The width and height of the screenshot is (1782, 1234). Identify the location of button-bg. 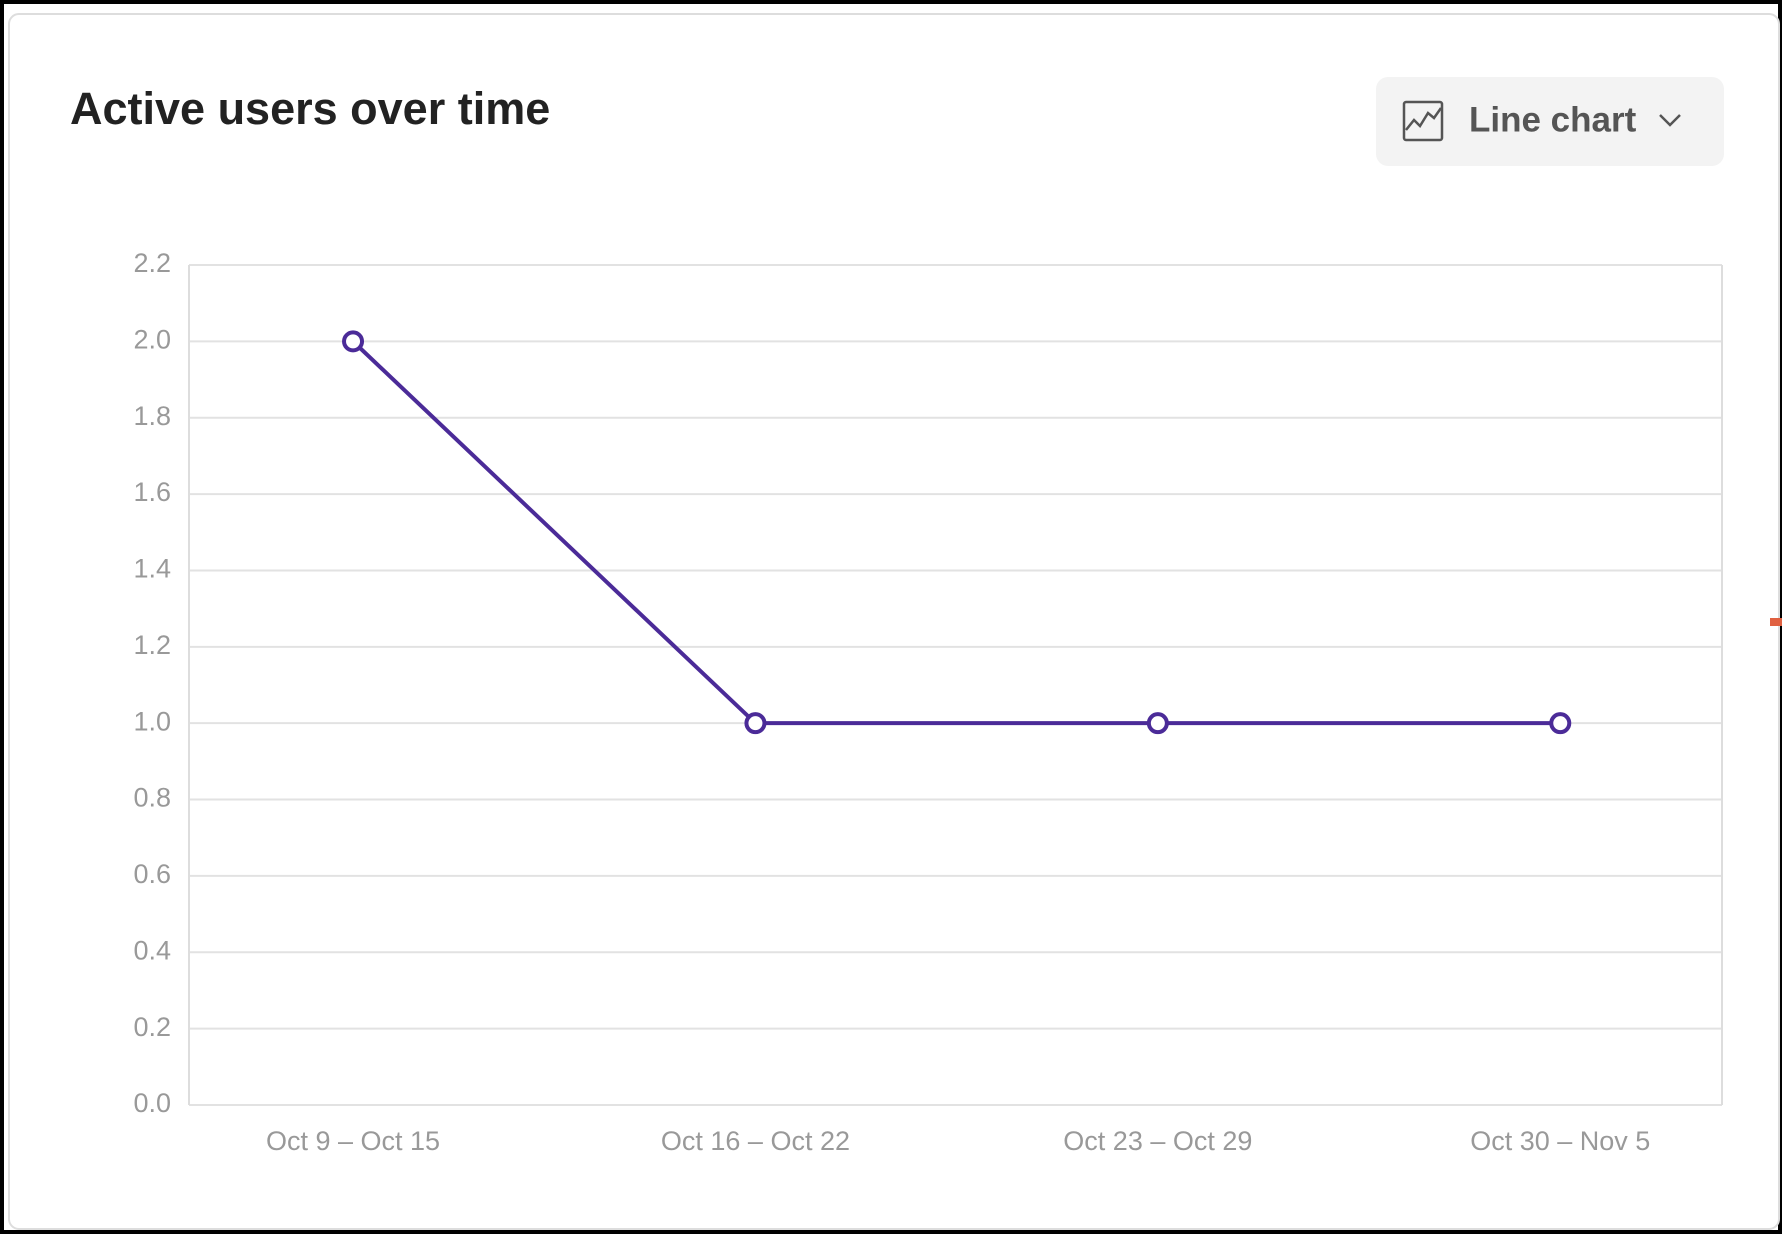
(1550, 121).